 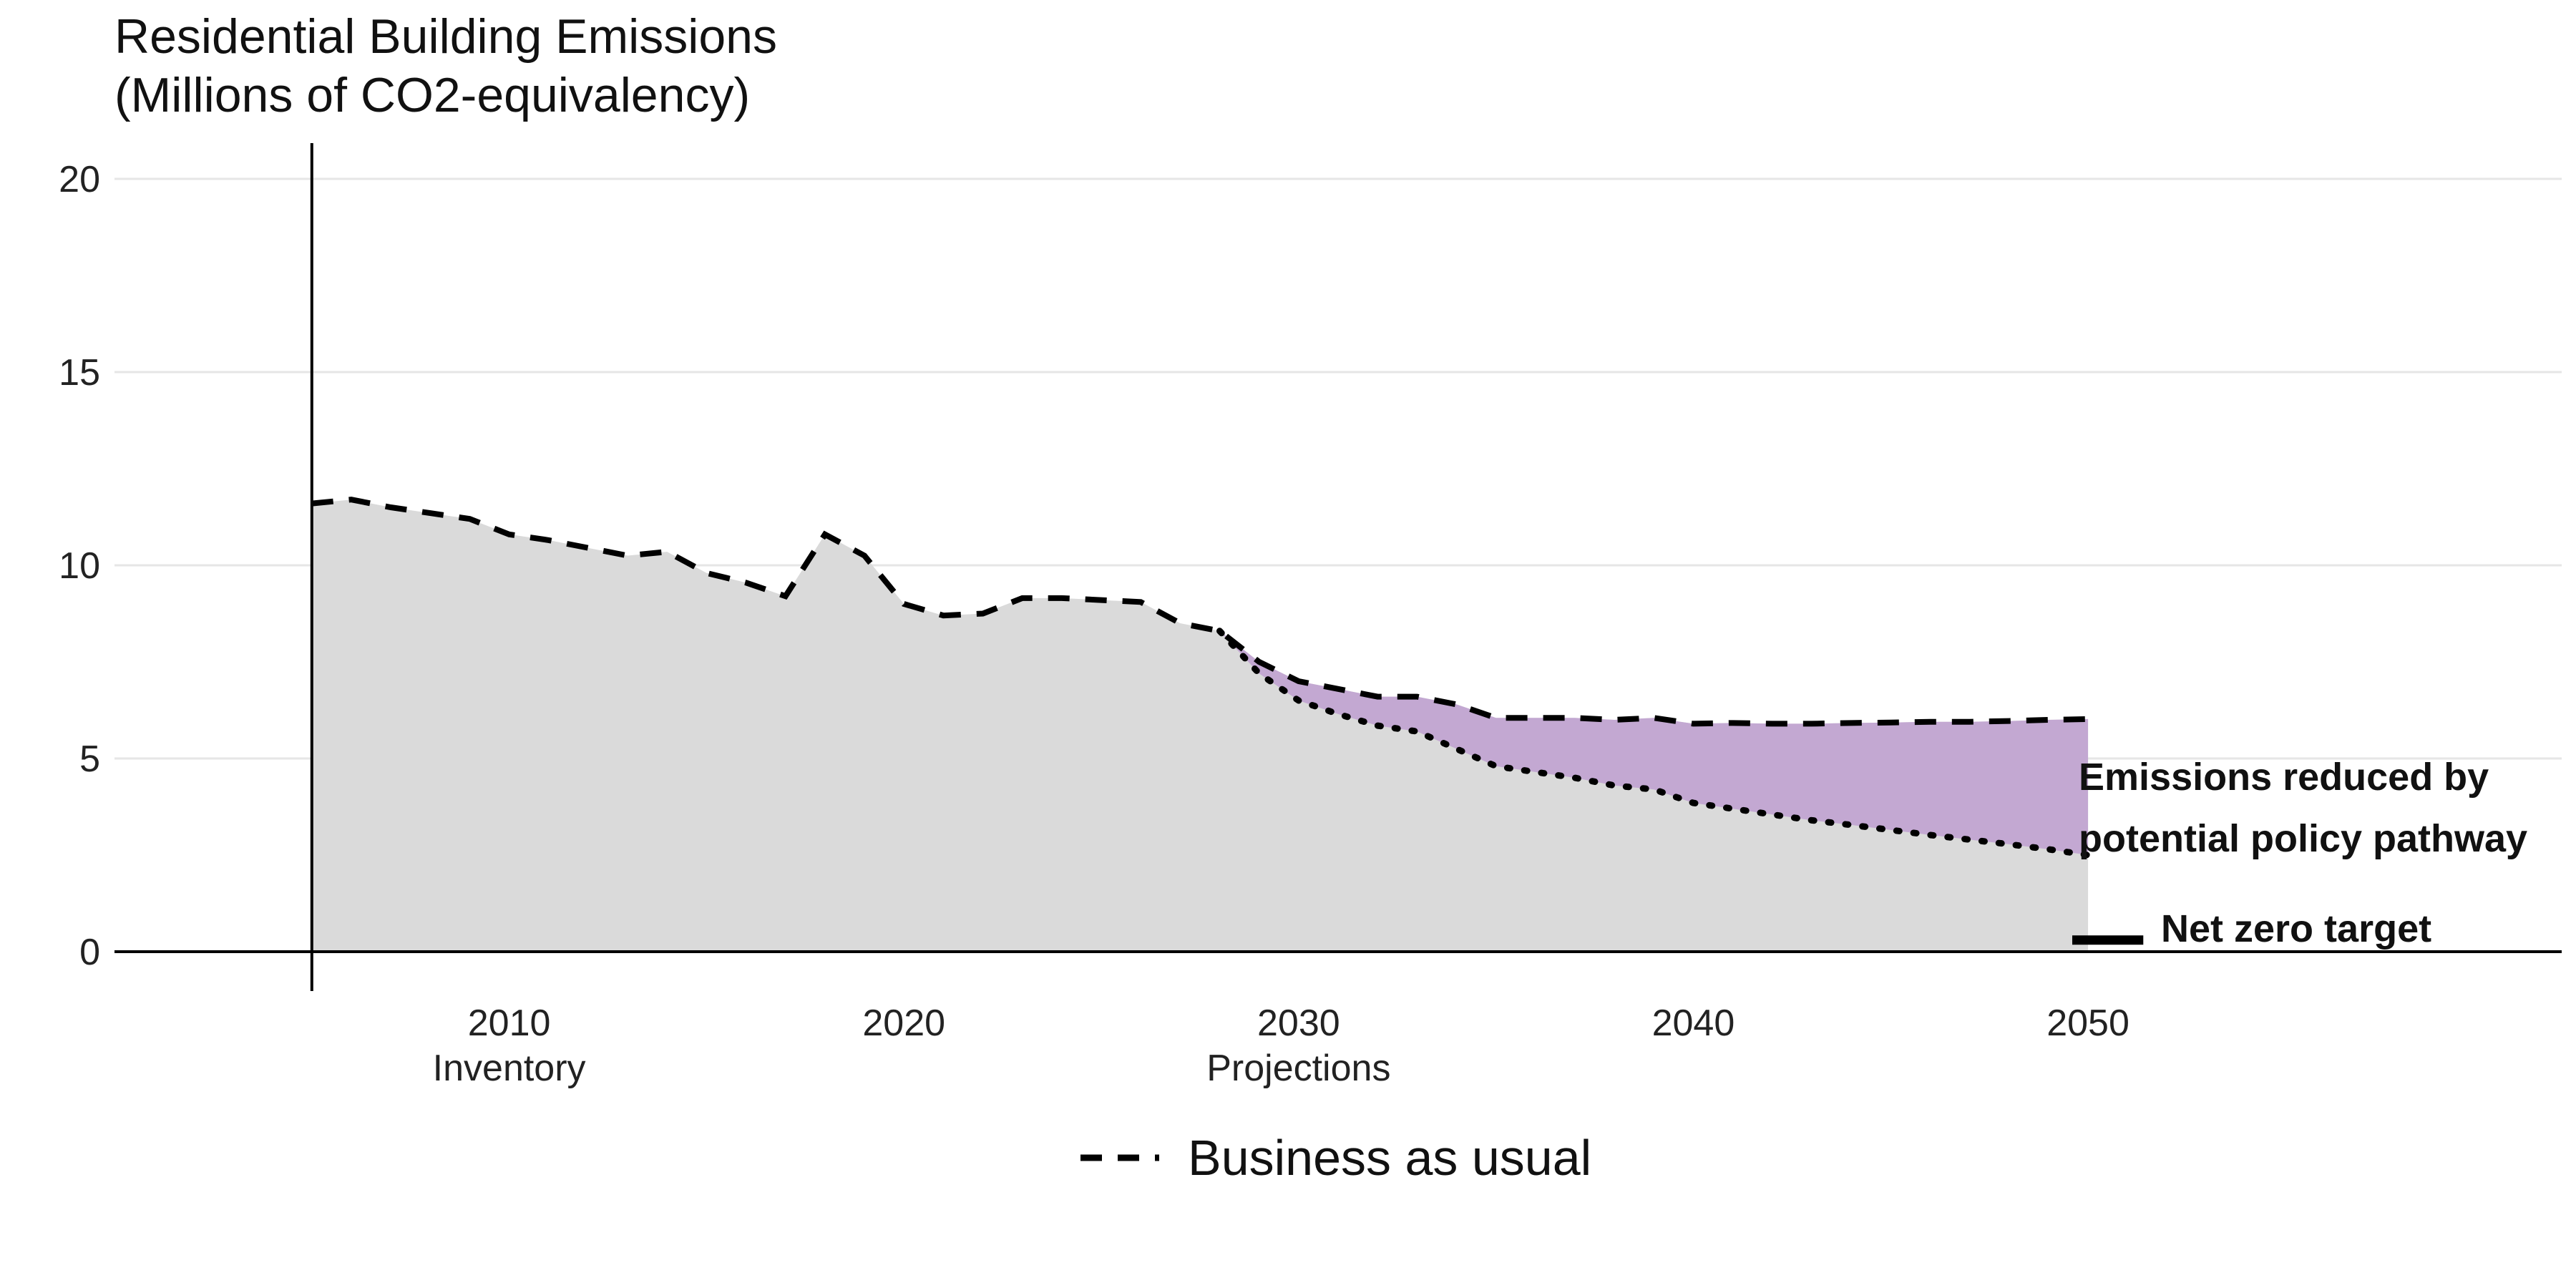 What do you see at coordinates (432, 95) in the screenshot?
I see `chart-title-line-2: (Millions of CO2-equivalency)` at bounding box center [432, 95].